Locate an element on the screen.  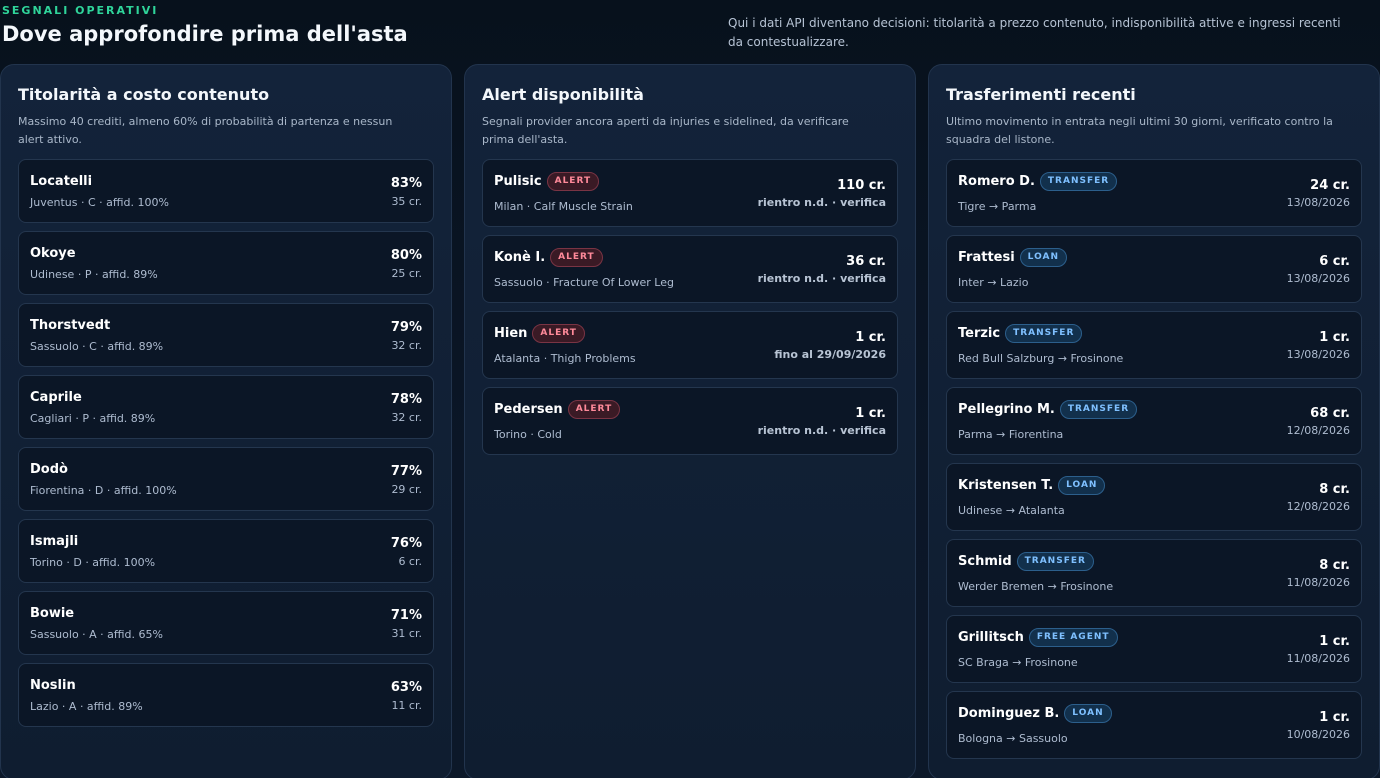
transfer-date: 10/08/2026 is located at coordinates (1318, 734).